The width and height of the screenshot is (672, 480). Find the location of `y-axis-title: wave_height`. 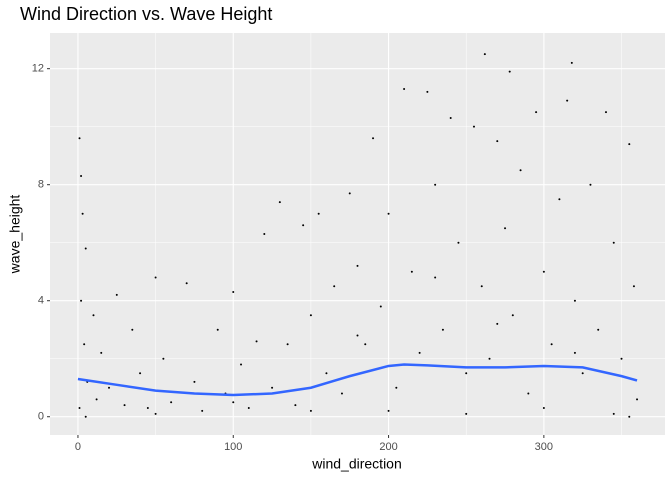

y-axis-title: wave_height is located at coordinates (15, 235).